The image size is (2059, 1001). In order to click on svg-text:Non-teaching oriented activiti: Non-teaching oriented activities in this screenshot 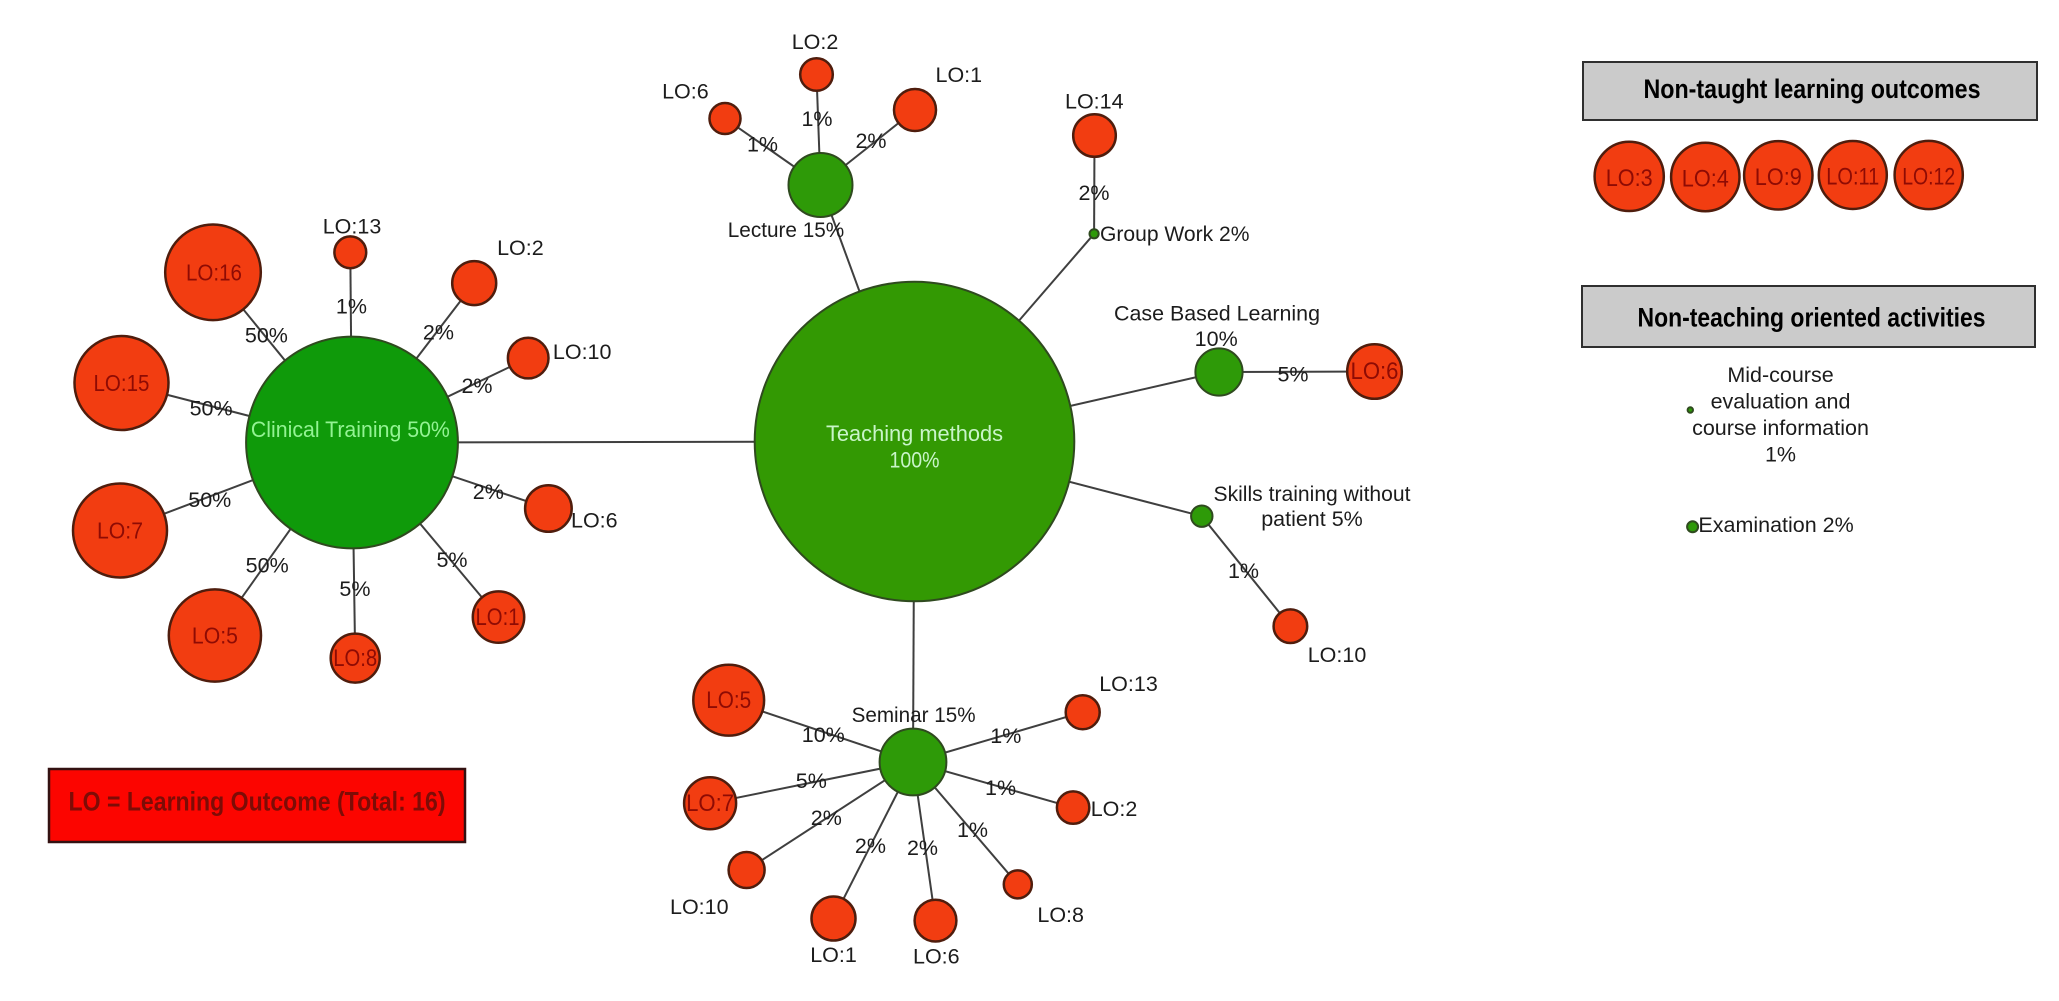, I will do `click(1812, 318)`.